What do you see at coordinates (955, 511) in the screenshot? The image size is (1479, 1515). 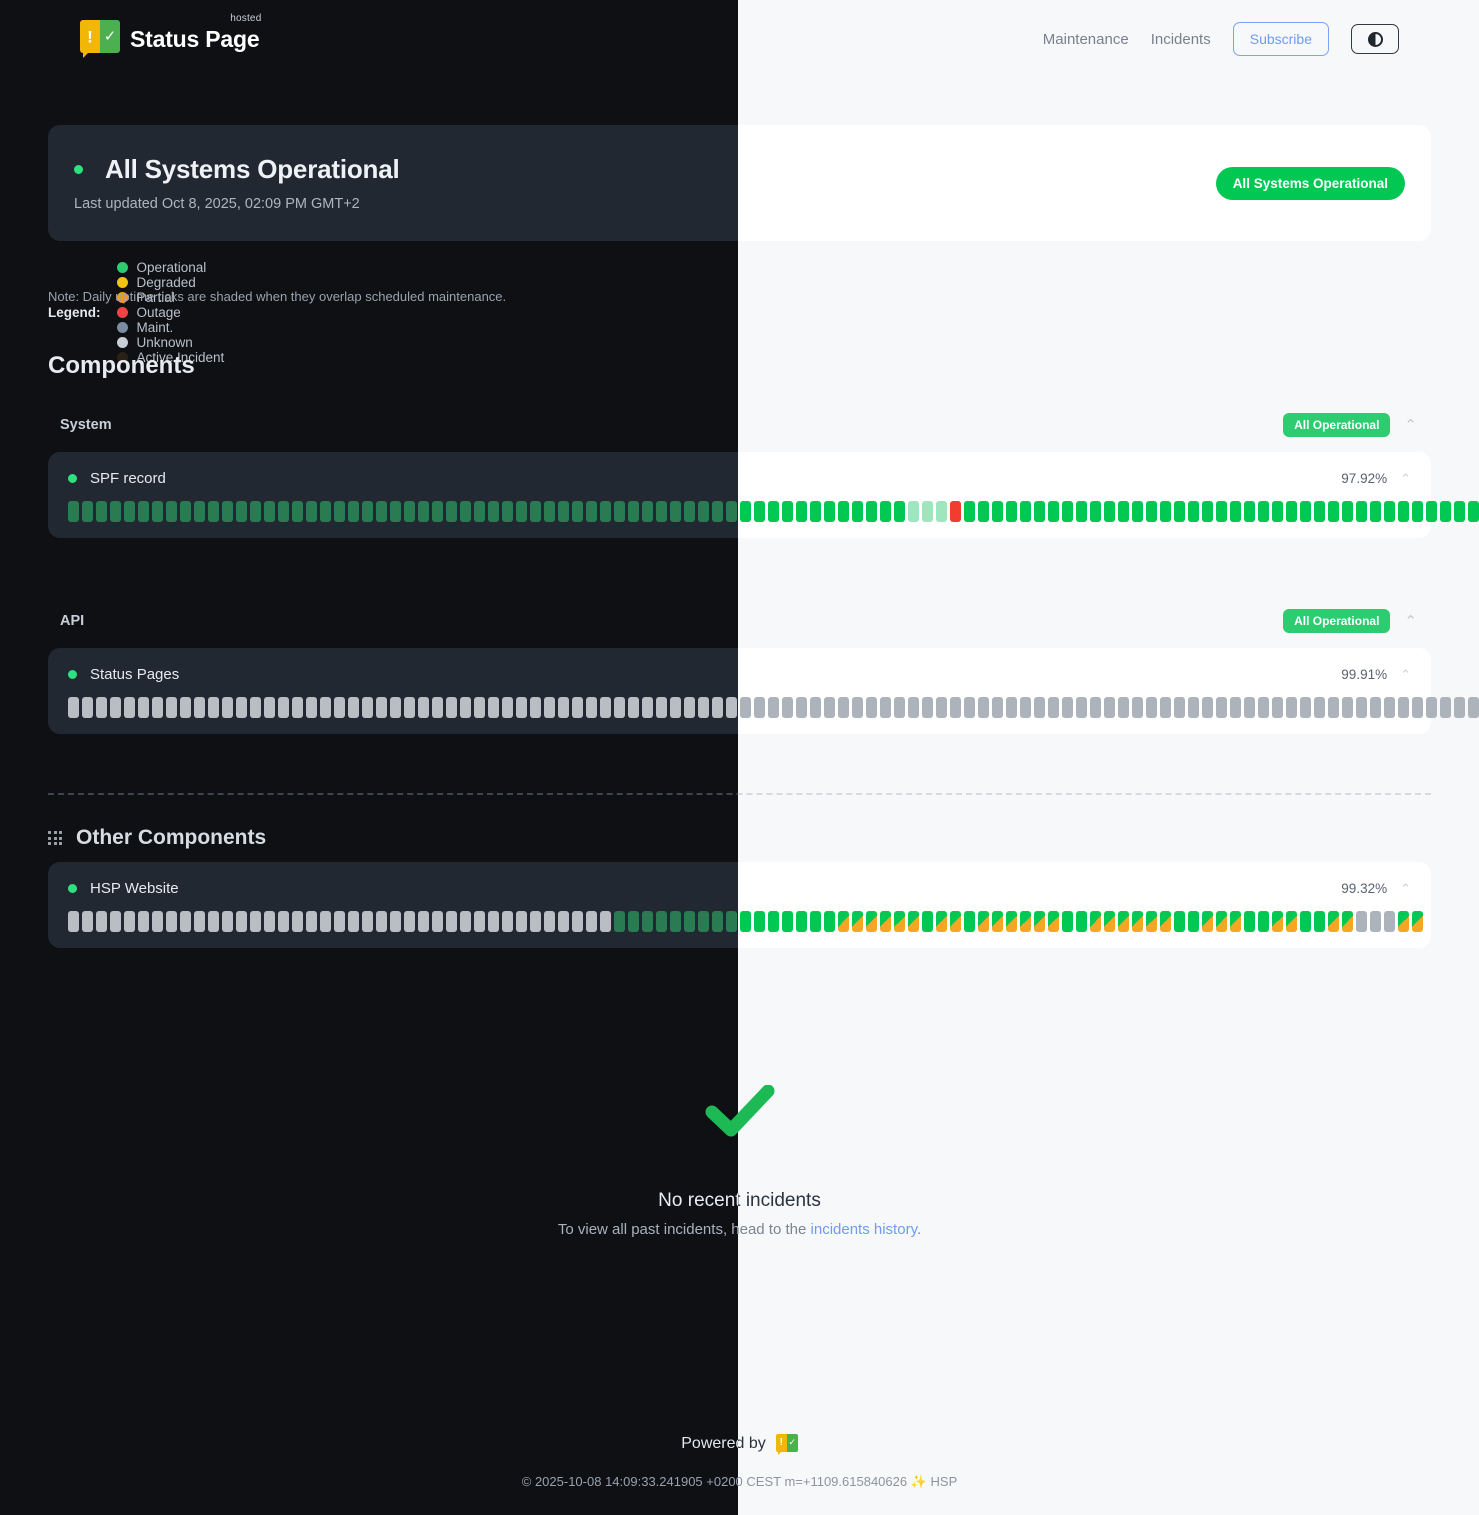 I see `uptime-tick-out` at bounding box center [955, 511].